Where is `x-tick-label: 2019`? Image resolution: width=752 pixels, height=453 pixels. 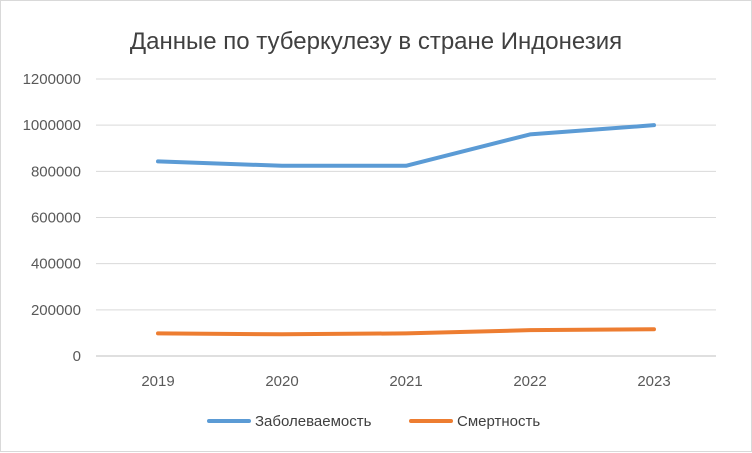
x-tick-label: 2019 is located at coordinates (157, 381).